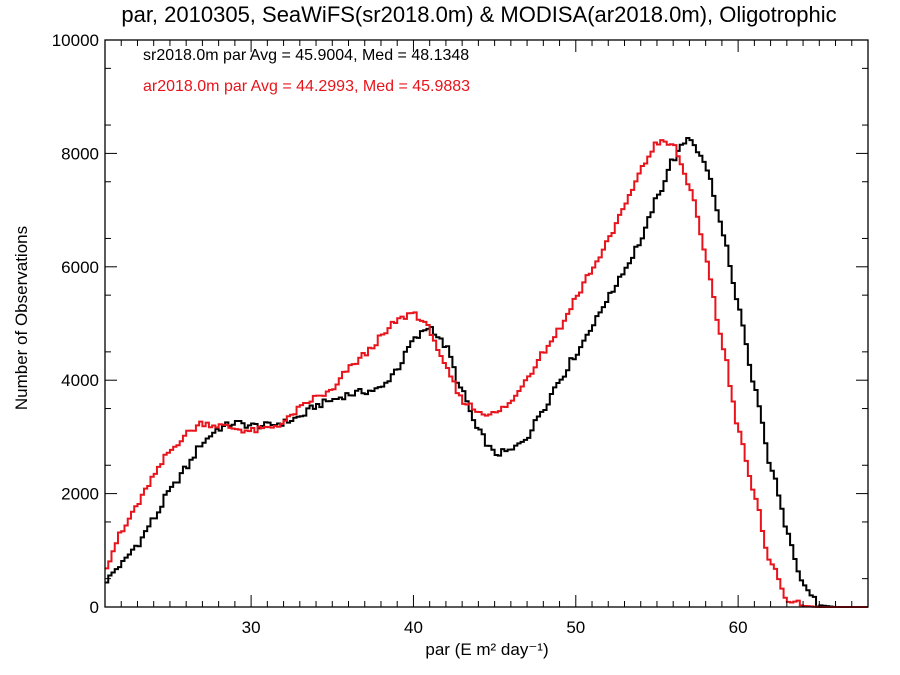  Describe the element at coordinates (21, 318) in the screenshot. I see `y-axis-label: Number of Observations` at that location.